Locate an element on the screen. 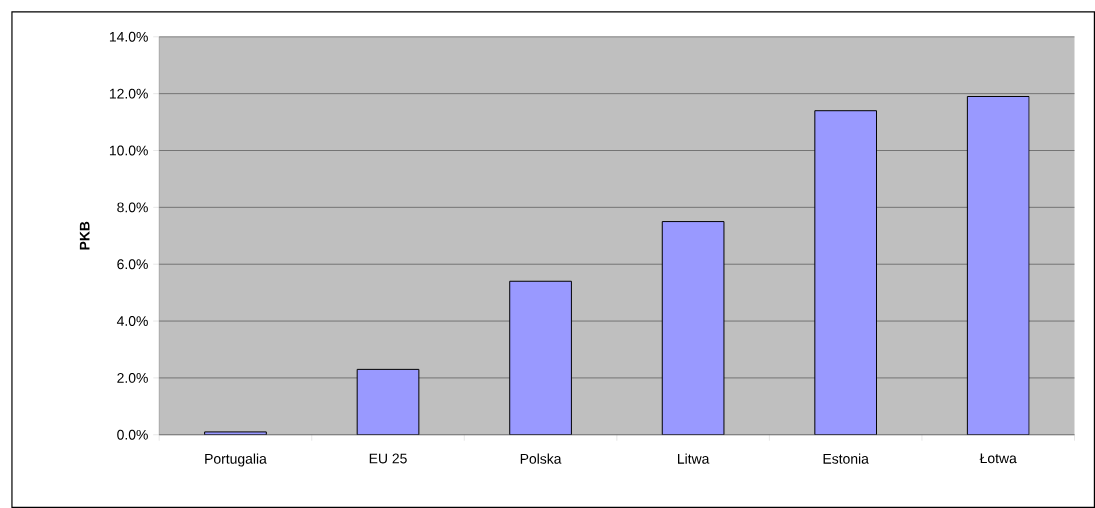 The height and width of the screenshot is (508, 1095). y-tick-label: 6.0% is located at coordinates (132, 264).